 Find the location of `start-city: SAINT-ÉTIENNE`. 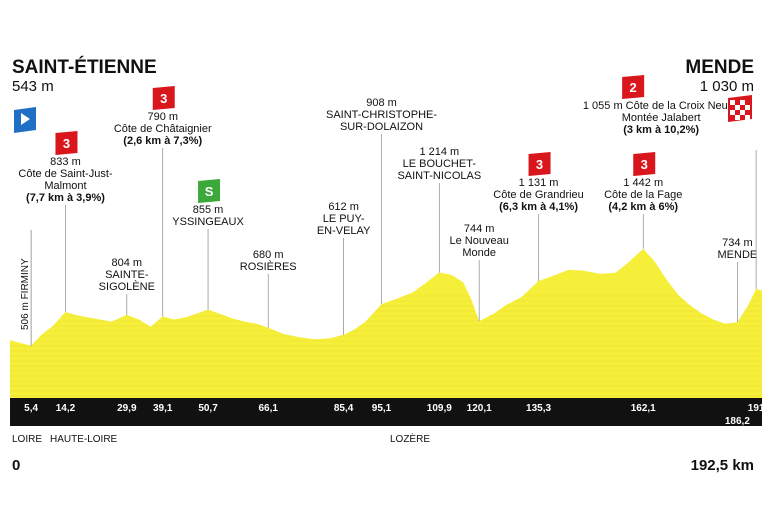

start-city: SAINT-ÉTIENNE is located at coordinates (84, 67).